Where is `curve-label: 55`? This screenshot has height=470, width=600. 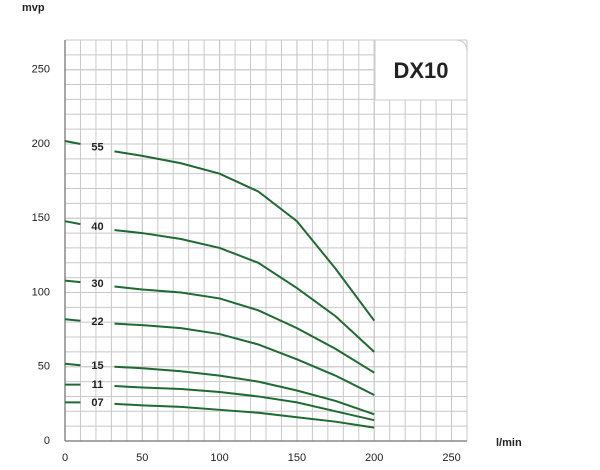 curve-label: 55 is located at coordinates (97, 148).